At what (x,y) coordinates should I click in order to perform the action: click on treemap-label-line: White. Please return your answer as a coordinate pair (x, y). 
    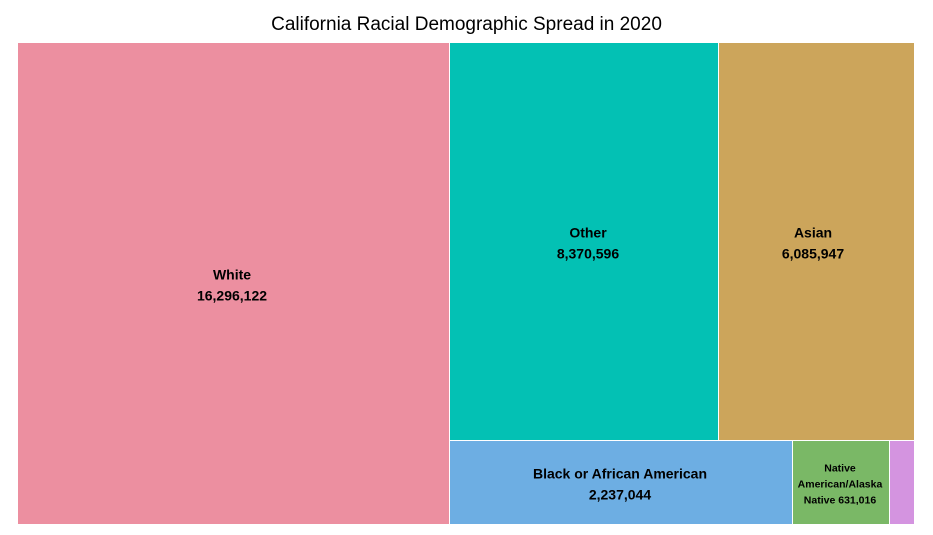
    Looking at the image, I should click on (232, 274).